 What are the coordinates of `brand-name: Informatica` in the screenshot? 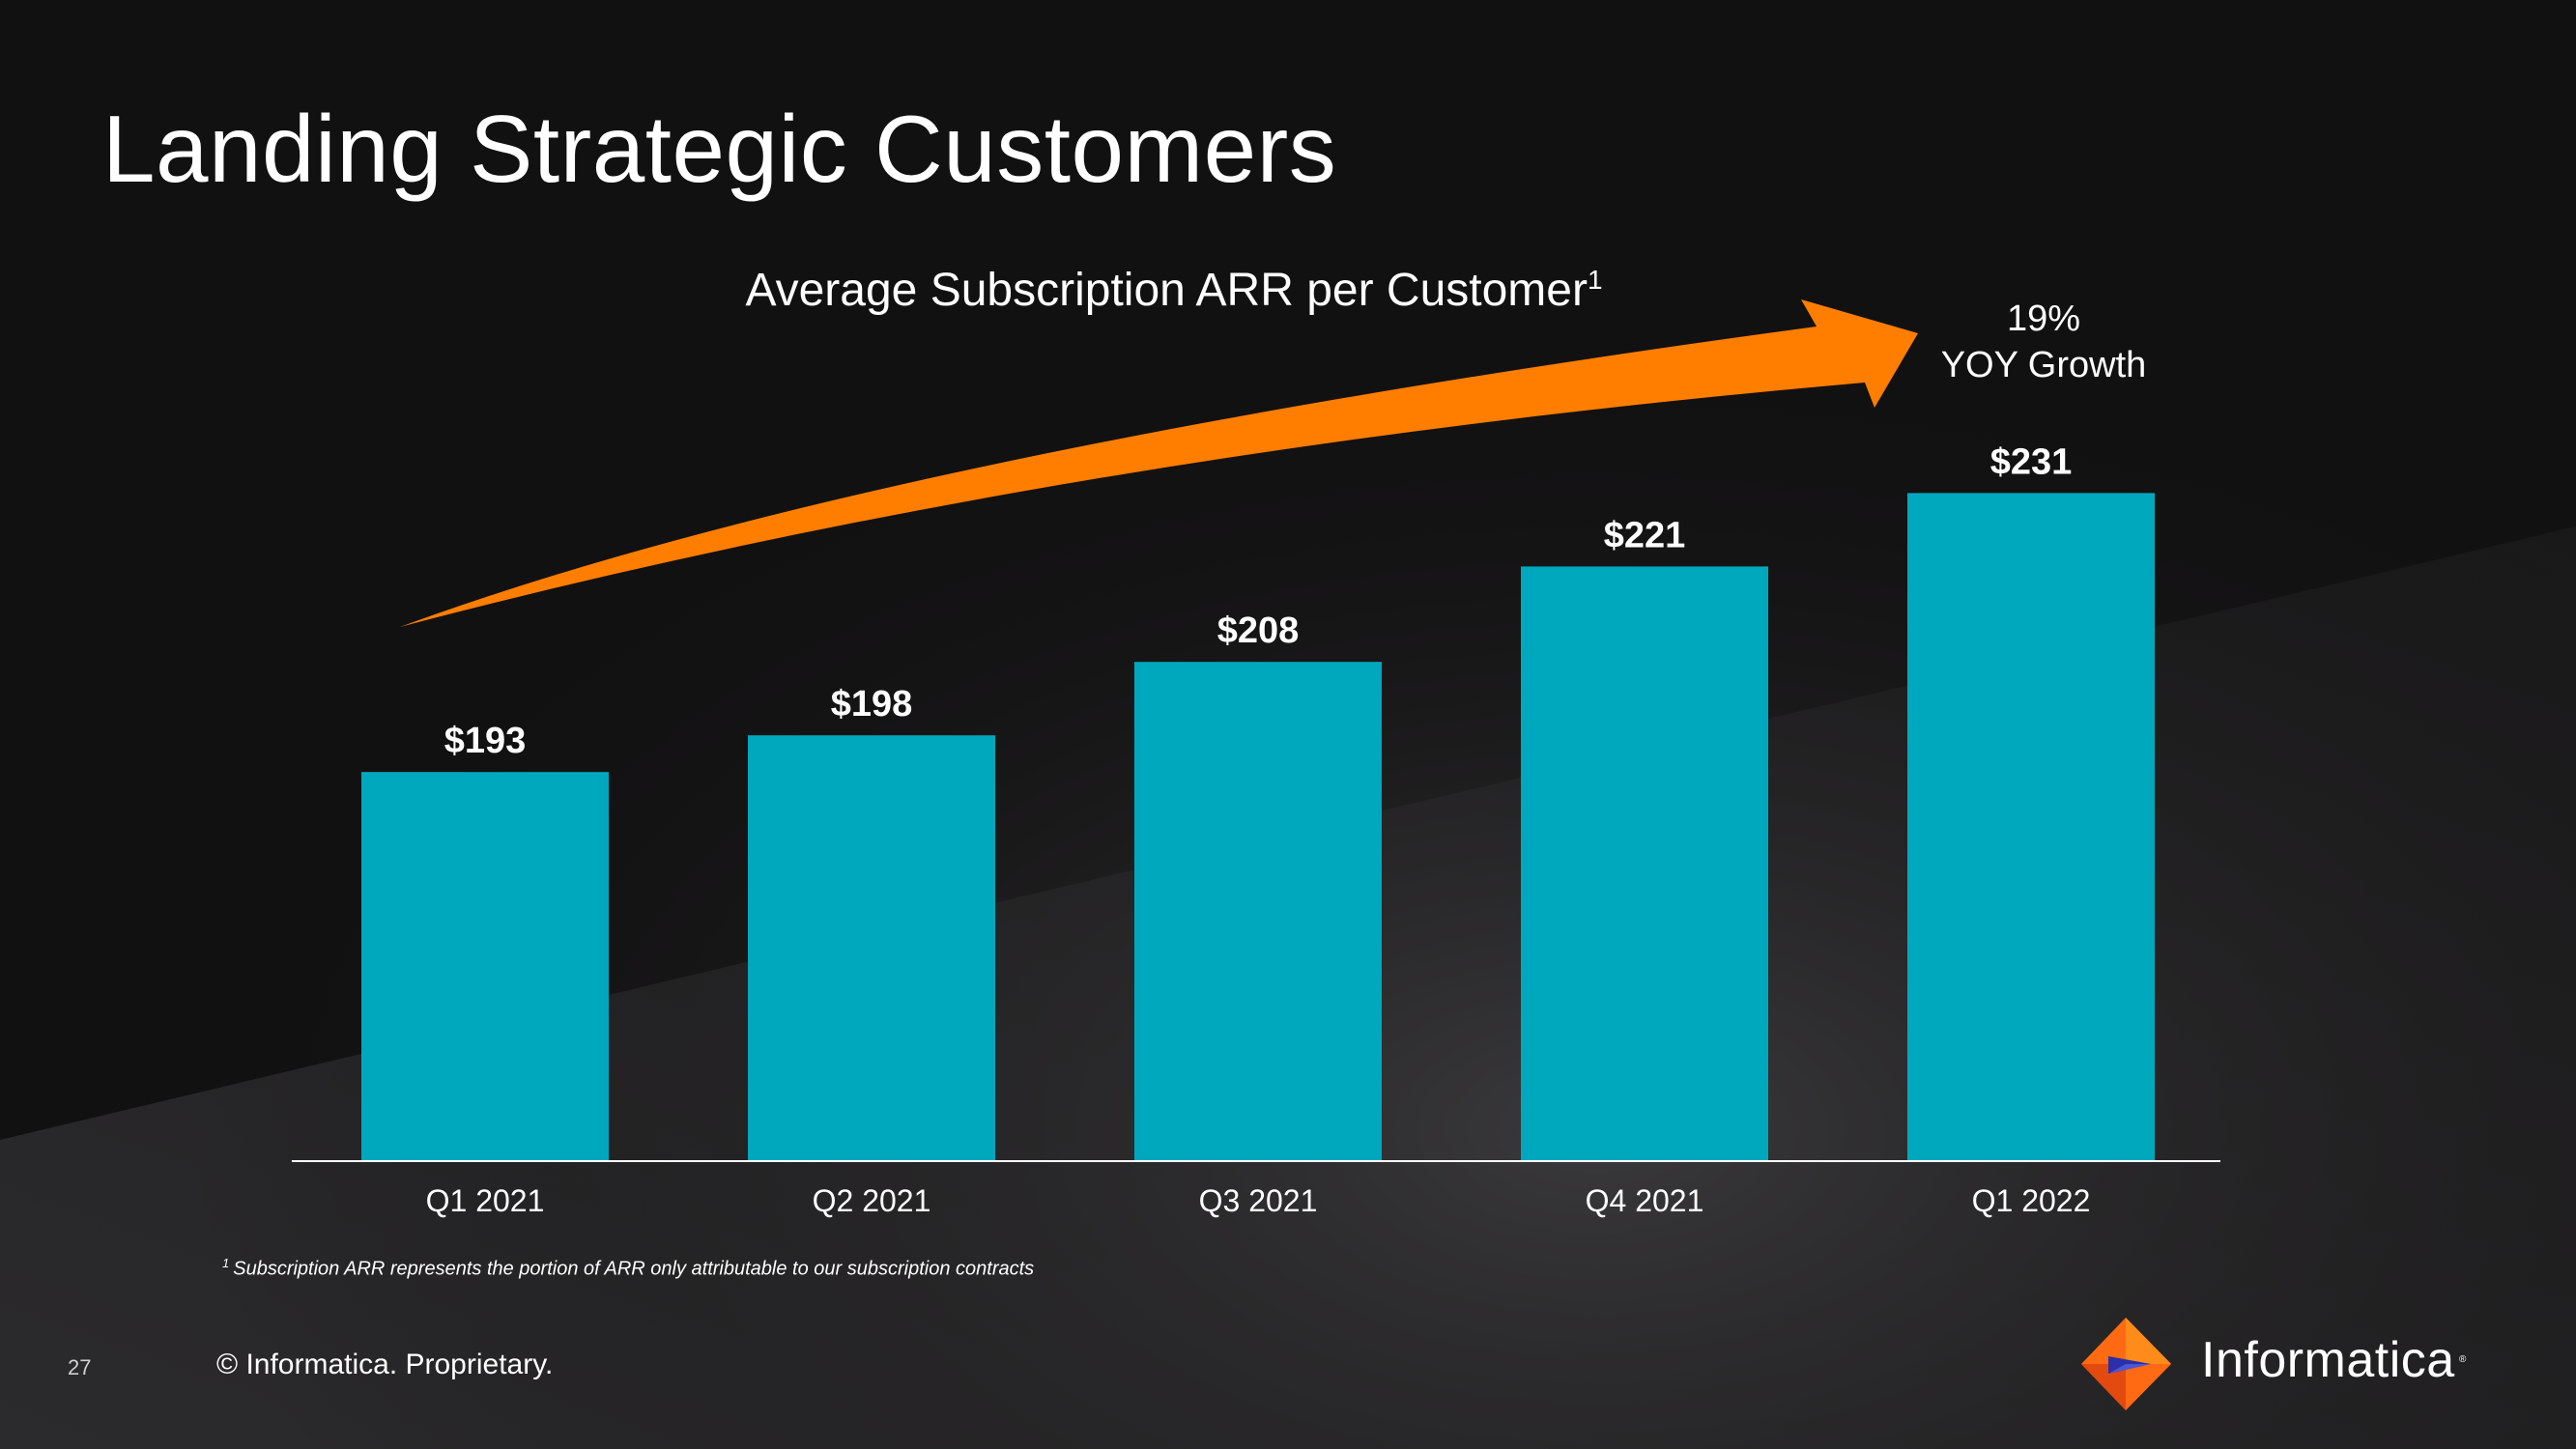 It's located at (2328, 1360).